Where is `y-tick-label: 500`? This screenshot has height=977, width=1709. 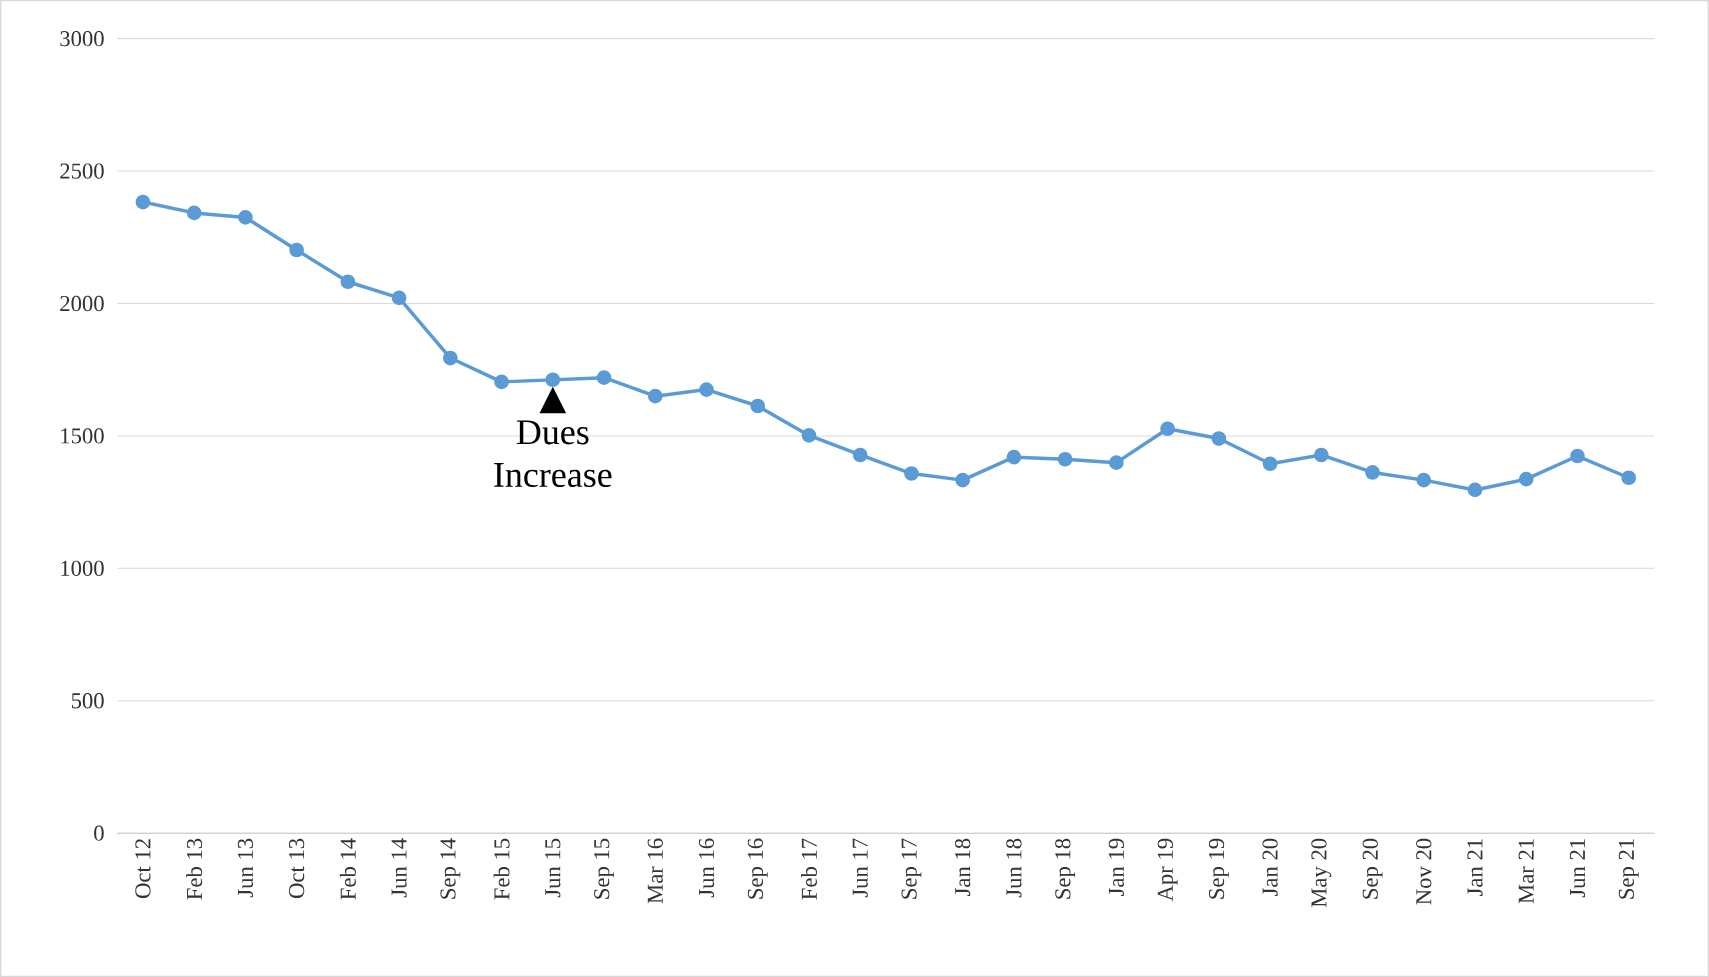
y-tick-label: 500 is located at coordinates (87, 701).